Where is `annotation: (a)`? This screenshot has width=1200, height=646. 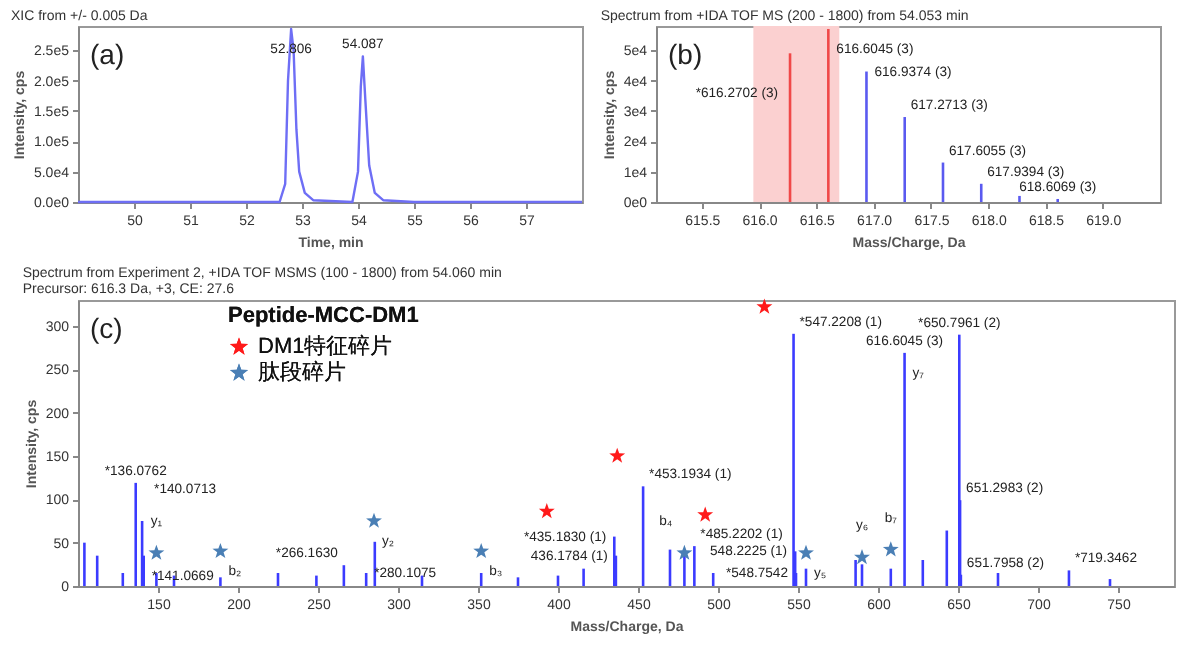 annotation: (a) is located at coordinates (107, 54).